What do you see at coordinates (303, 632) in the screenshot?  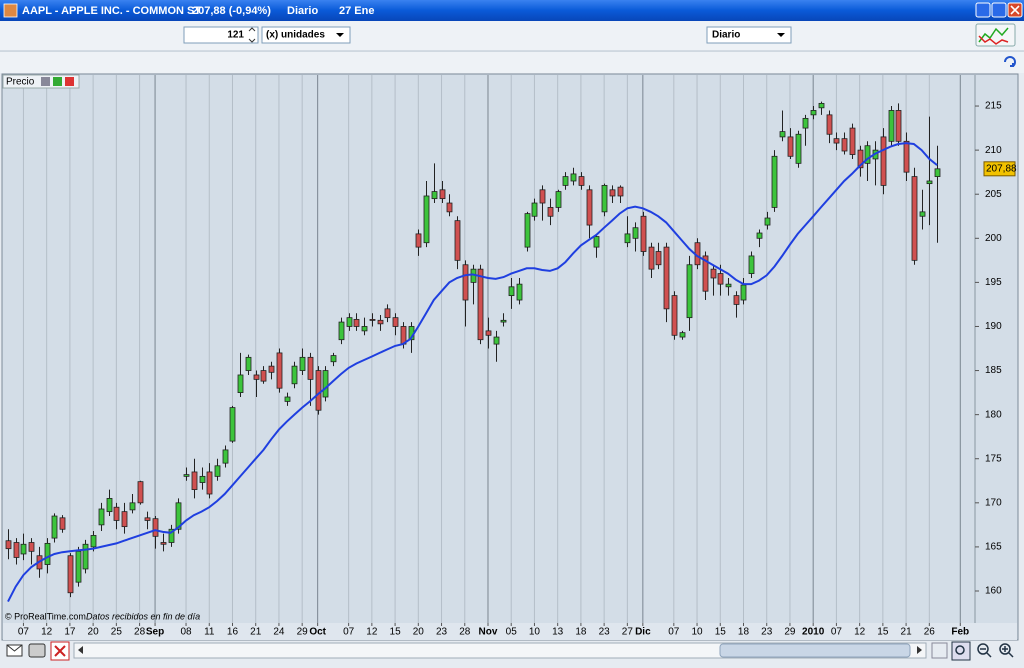 I see `x-tick-label: 29` at bounding box center [303, 632].